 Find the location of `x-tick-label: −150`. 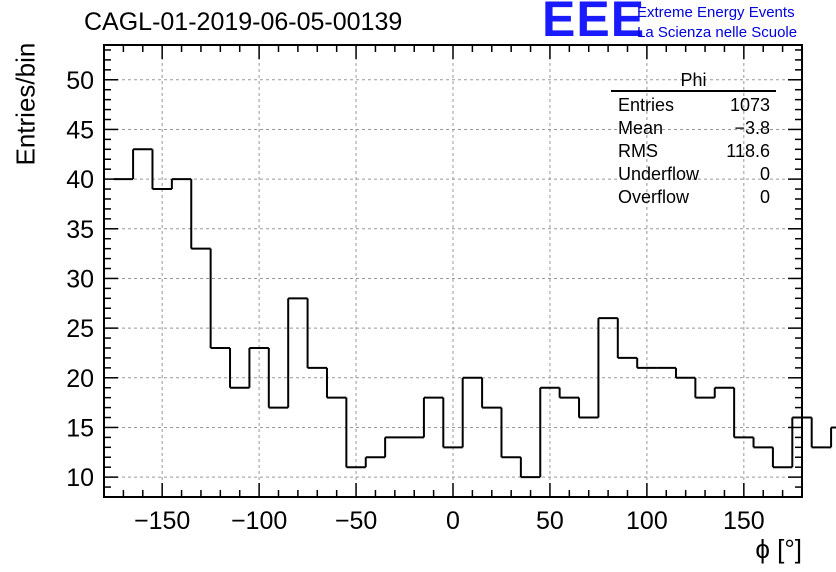

x-tick-label: −150 is located at coordinates (162, 521).